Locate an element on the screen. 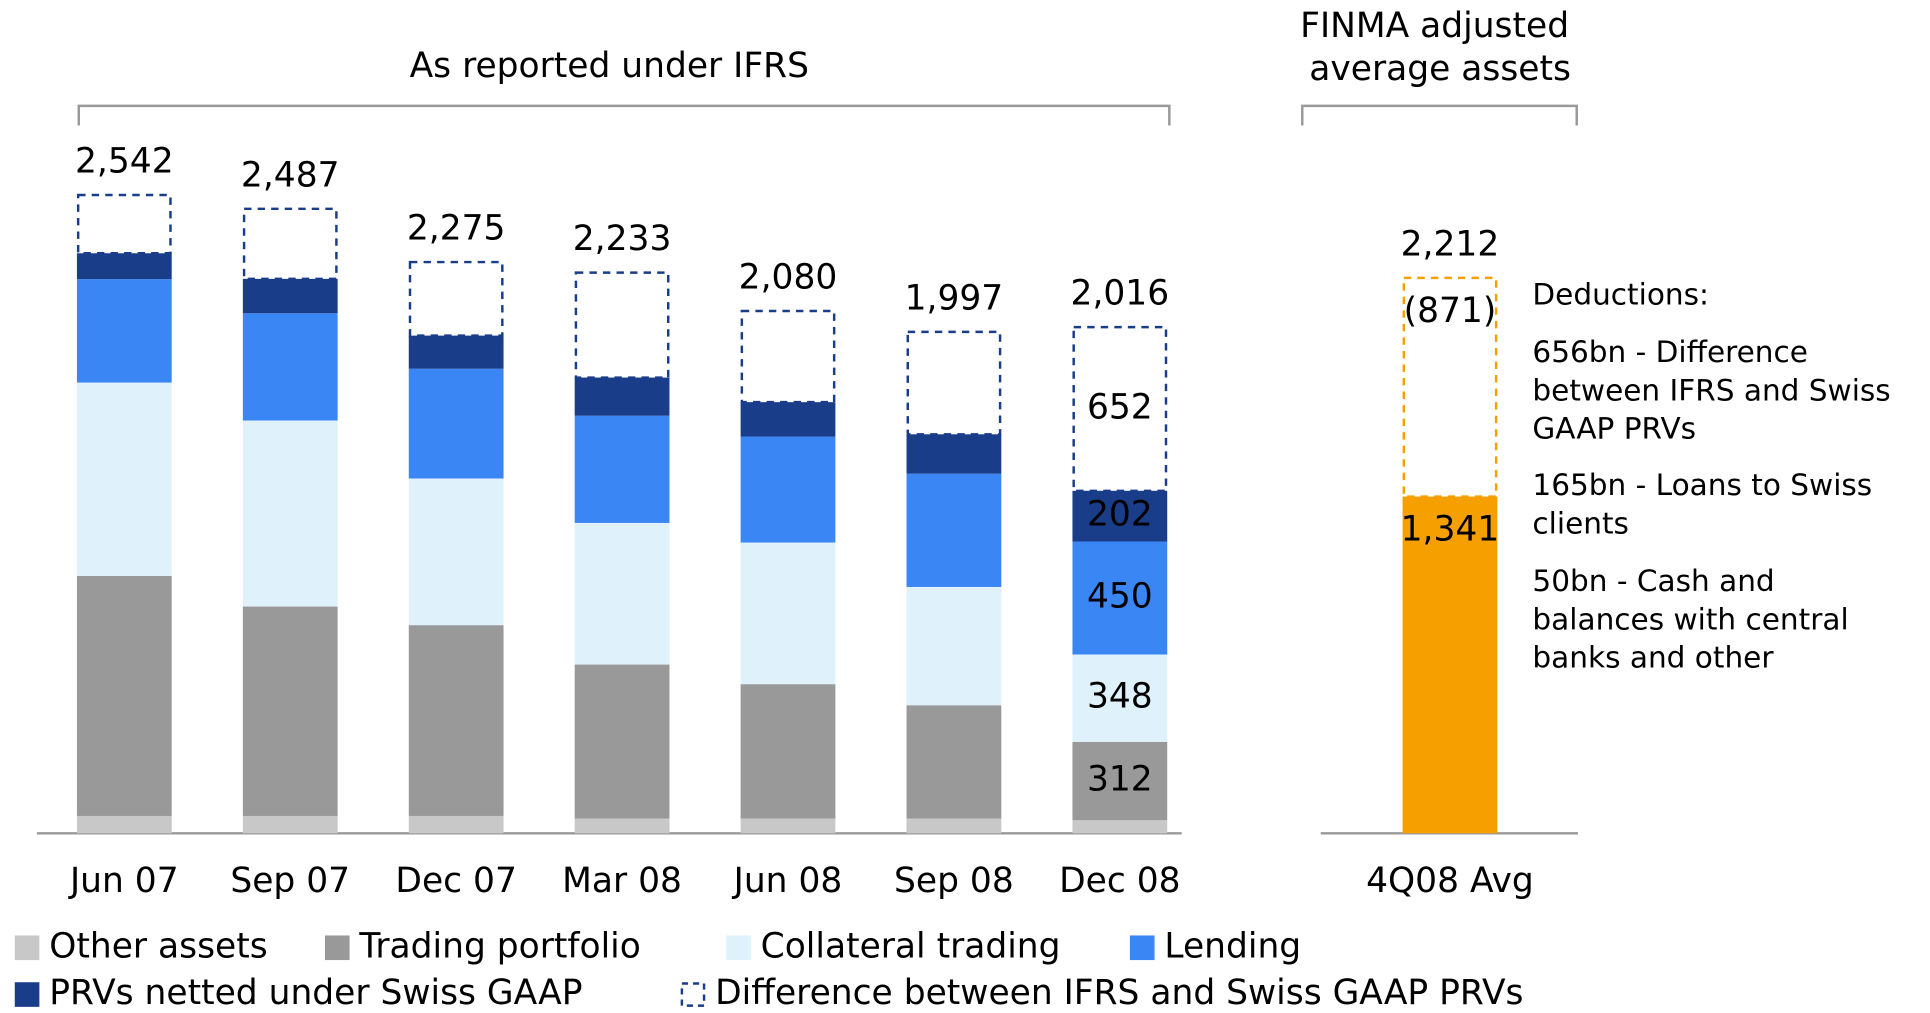 The height and width of the screenshot is (1013, 1930). annotation: Deductions: is located at coordinates (1620, 294).